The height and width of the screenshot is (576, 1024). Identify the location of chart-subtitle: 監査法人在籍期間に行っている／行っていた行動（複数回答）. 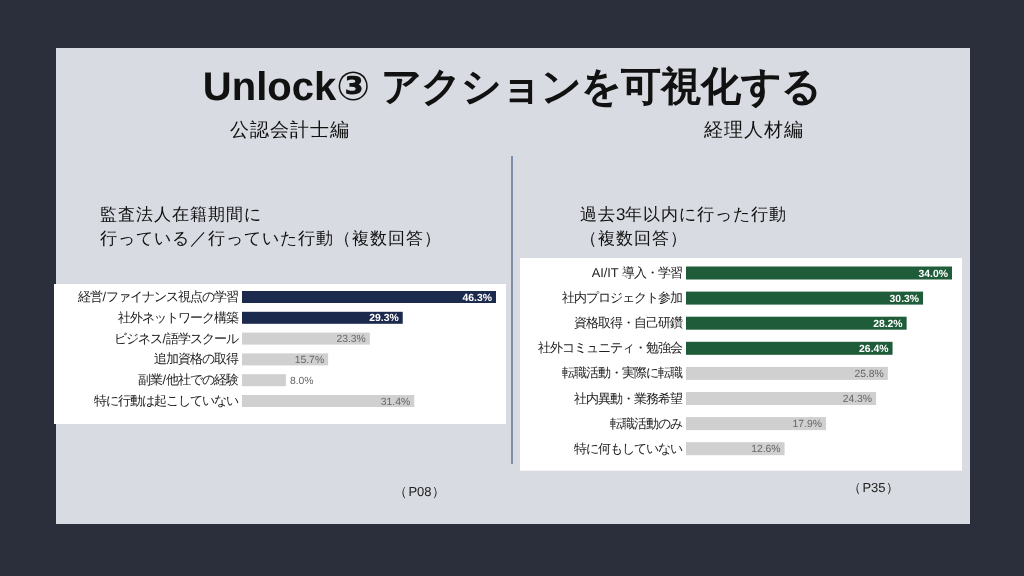
(271, 226).